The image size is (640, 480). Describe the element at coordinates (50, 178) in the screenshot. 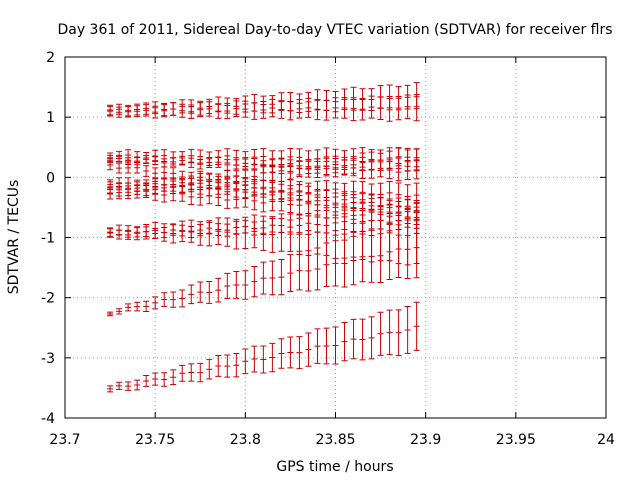

I see `y-tick-label: 0` at that location.